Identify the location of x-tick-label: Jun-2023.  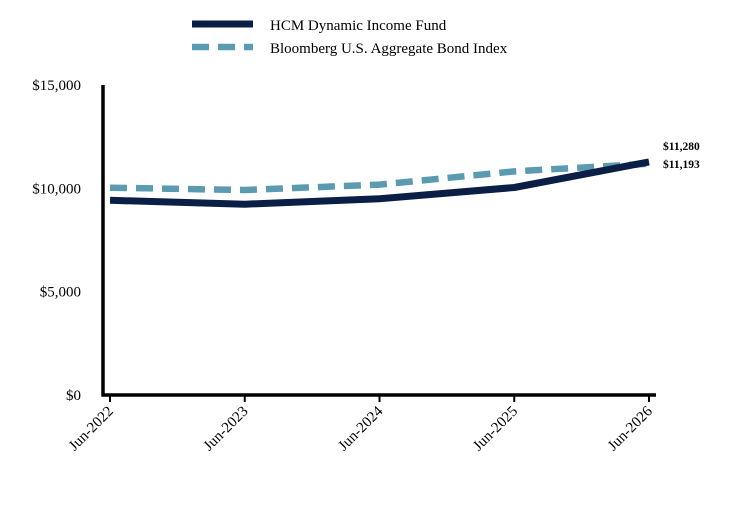
(226, 429).